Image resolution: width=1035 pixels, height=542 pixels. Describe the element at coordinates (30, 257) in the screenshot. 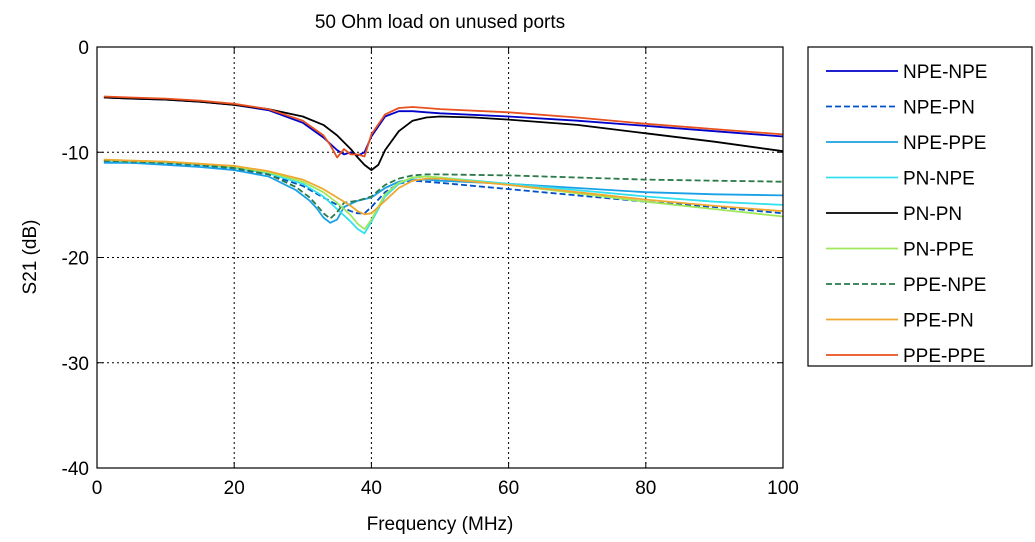

I see `y-axis-label: S21 (dB)` at that location.